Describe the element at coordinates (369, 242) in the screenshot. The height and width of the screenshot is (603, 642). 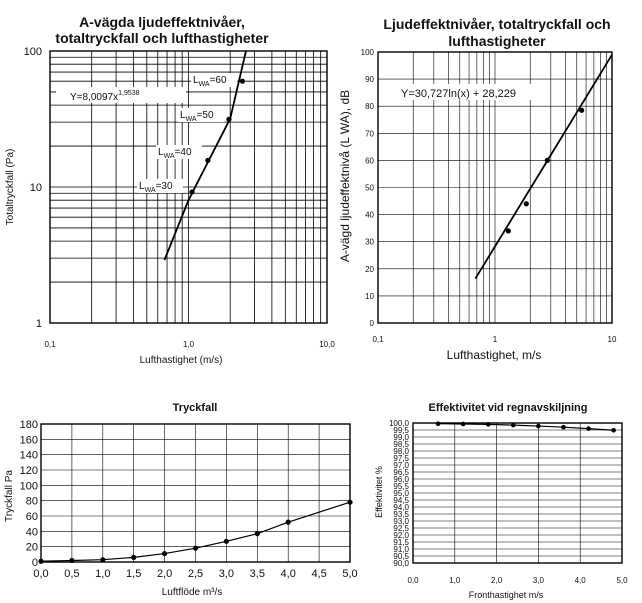
I see `chart2-y-tick-label: 30` at that location.